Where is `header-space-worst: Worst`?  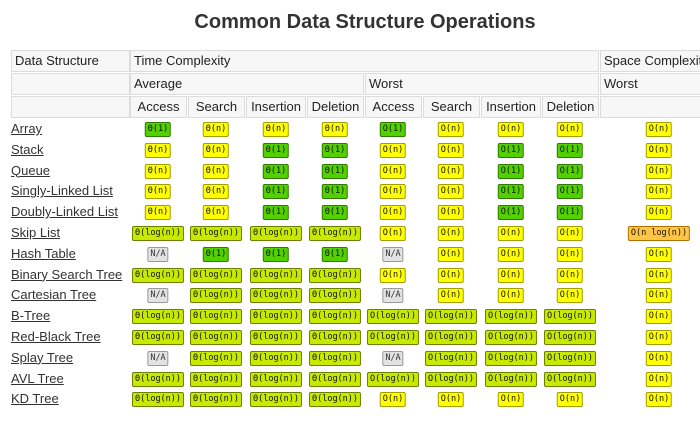 header-space-worst: Worst is located at coordinates (650, 84).